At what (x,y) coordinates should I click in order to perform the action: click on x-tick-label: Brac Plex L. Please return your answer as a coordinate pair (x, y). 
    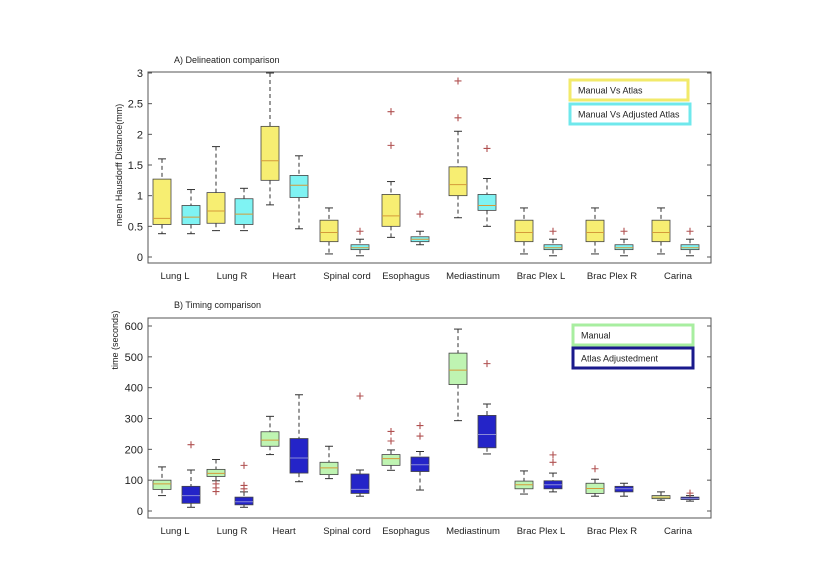
    Looking at the image, I should click on (541, 276).